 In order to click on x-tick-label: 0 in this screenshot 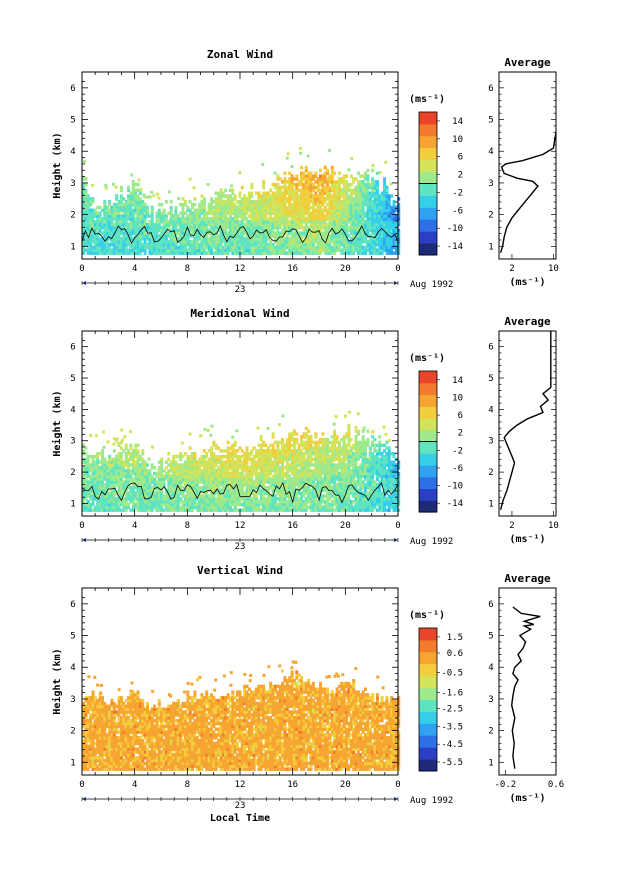, I will do `click(397, 269)`.